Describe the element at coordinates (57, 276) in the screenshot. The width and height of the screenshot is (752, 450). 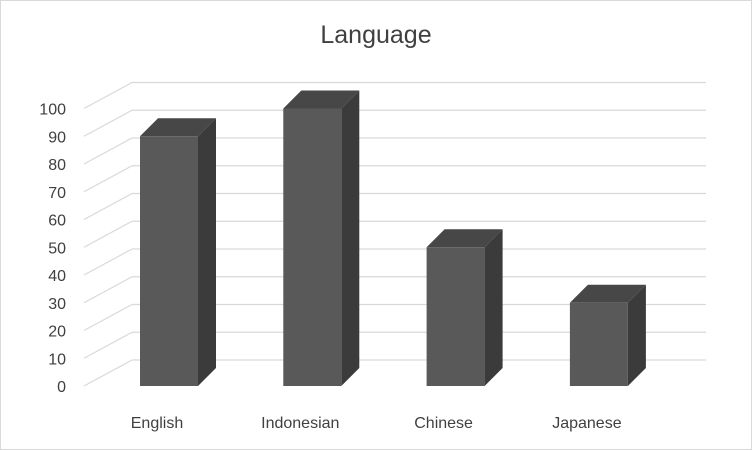
I see `y-tick-label: 40` at that location.